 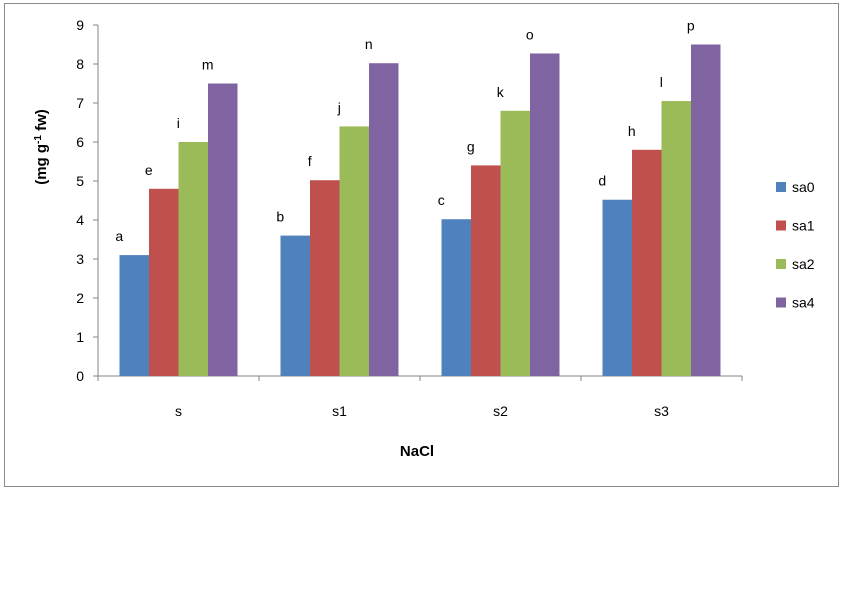 I want to click on legend-label: sa2, so click(x=803, y=264).